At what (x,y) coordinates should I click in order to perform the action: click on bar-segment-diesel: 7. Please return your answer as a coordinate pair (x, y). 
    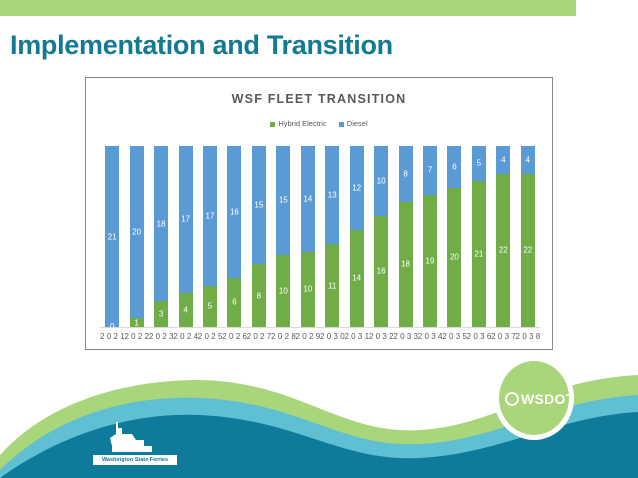
    Looking at the image, I should click on (430, 170).